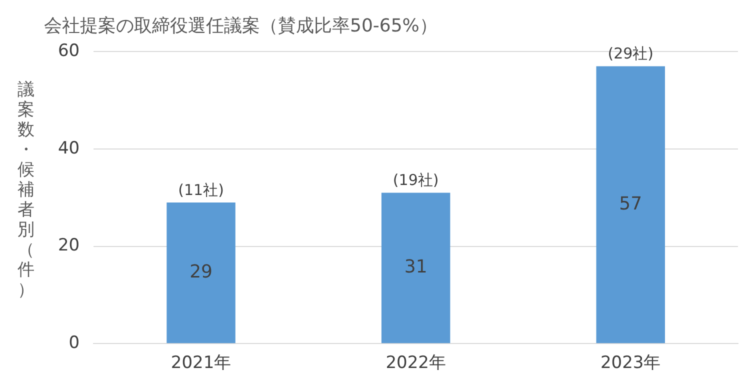 Image resolution: width=756 pixels, height=392 pixels. I want to click on data-label: 57, so click(630, 203).